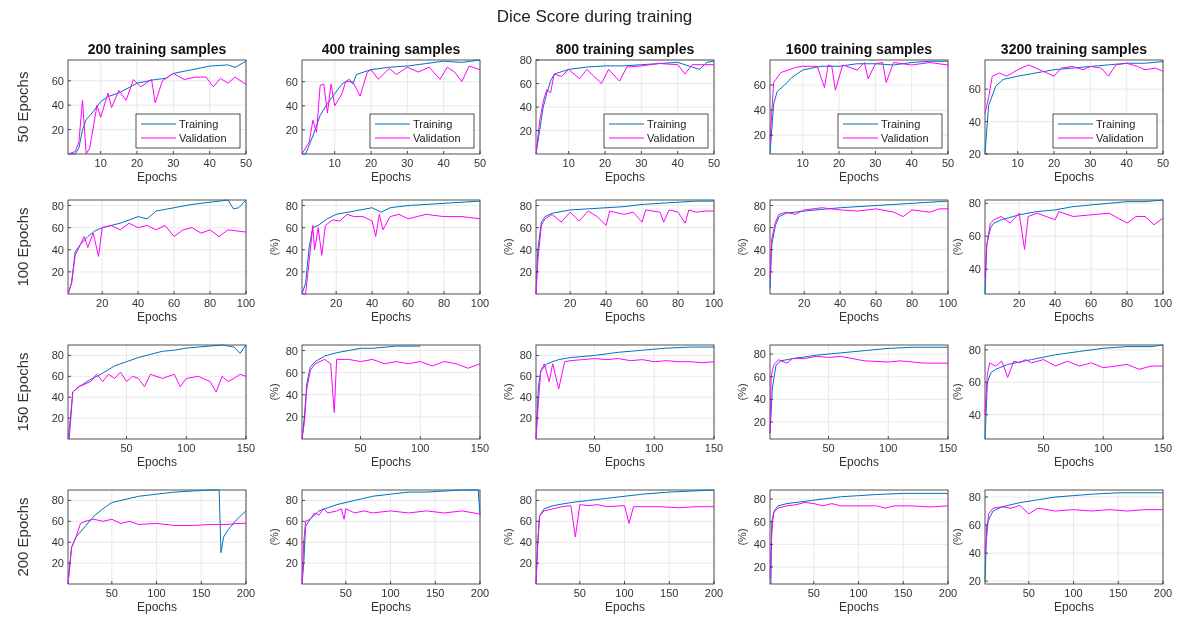  I want to click on x-tick-label: 60, so click(1091, 303).